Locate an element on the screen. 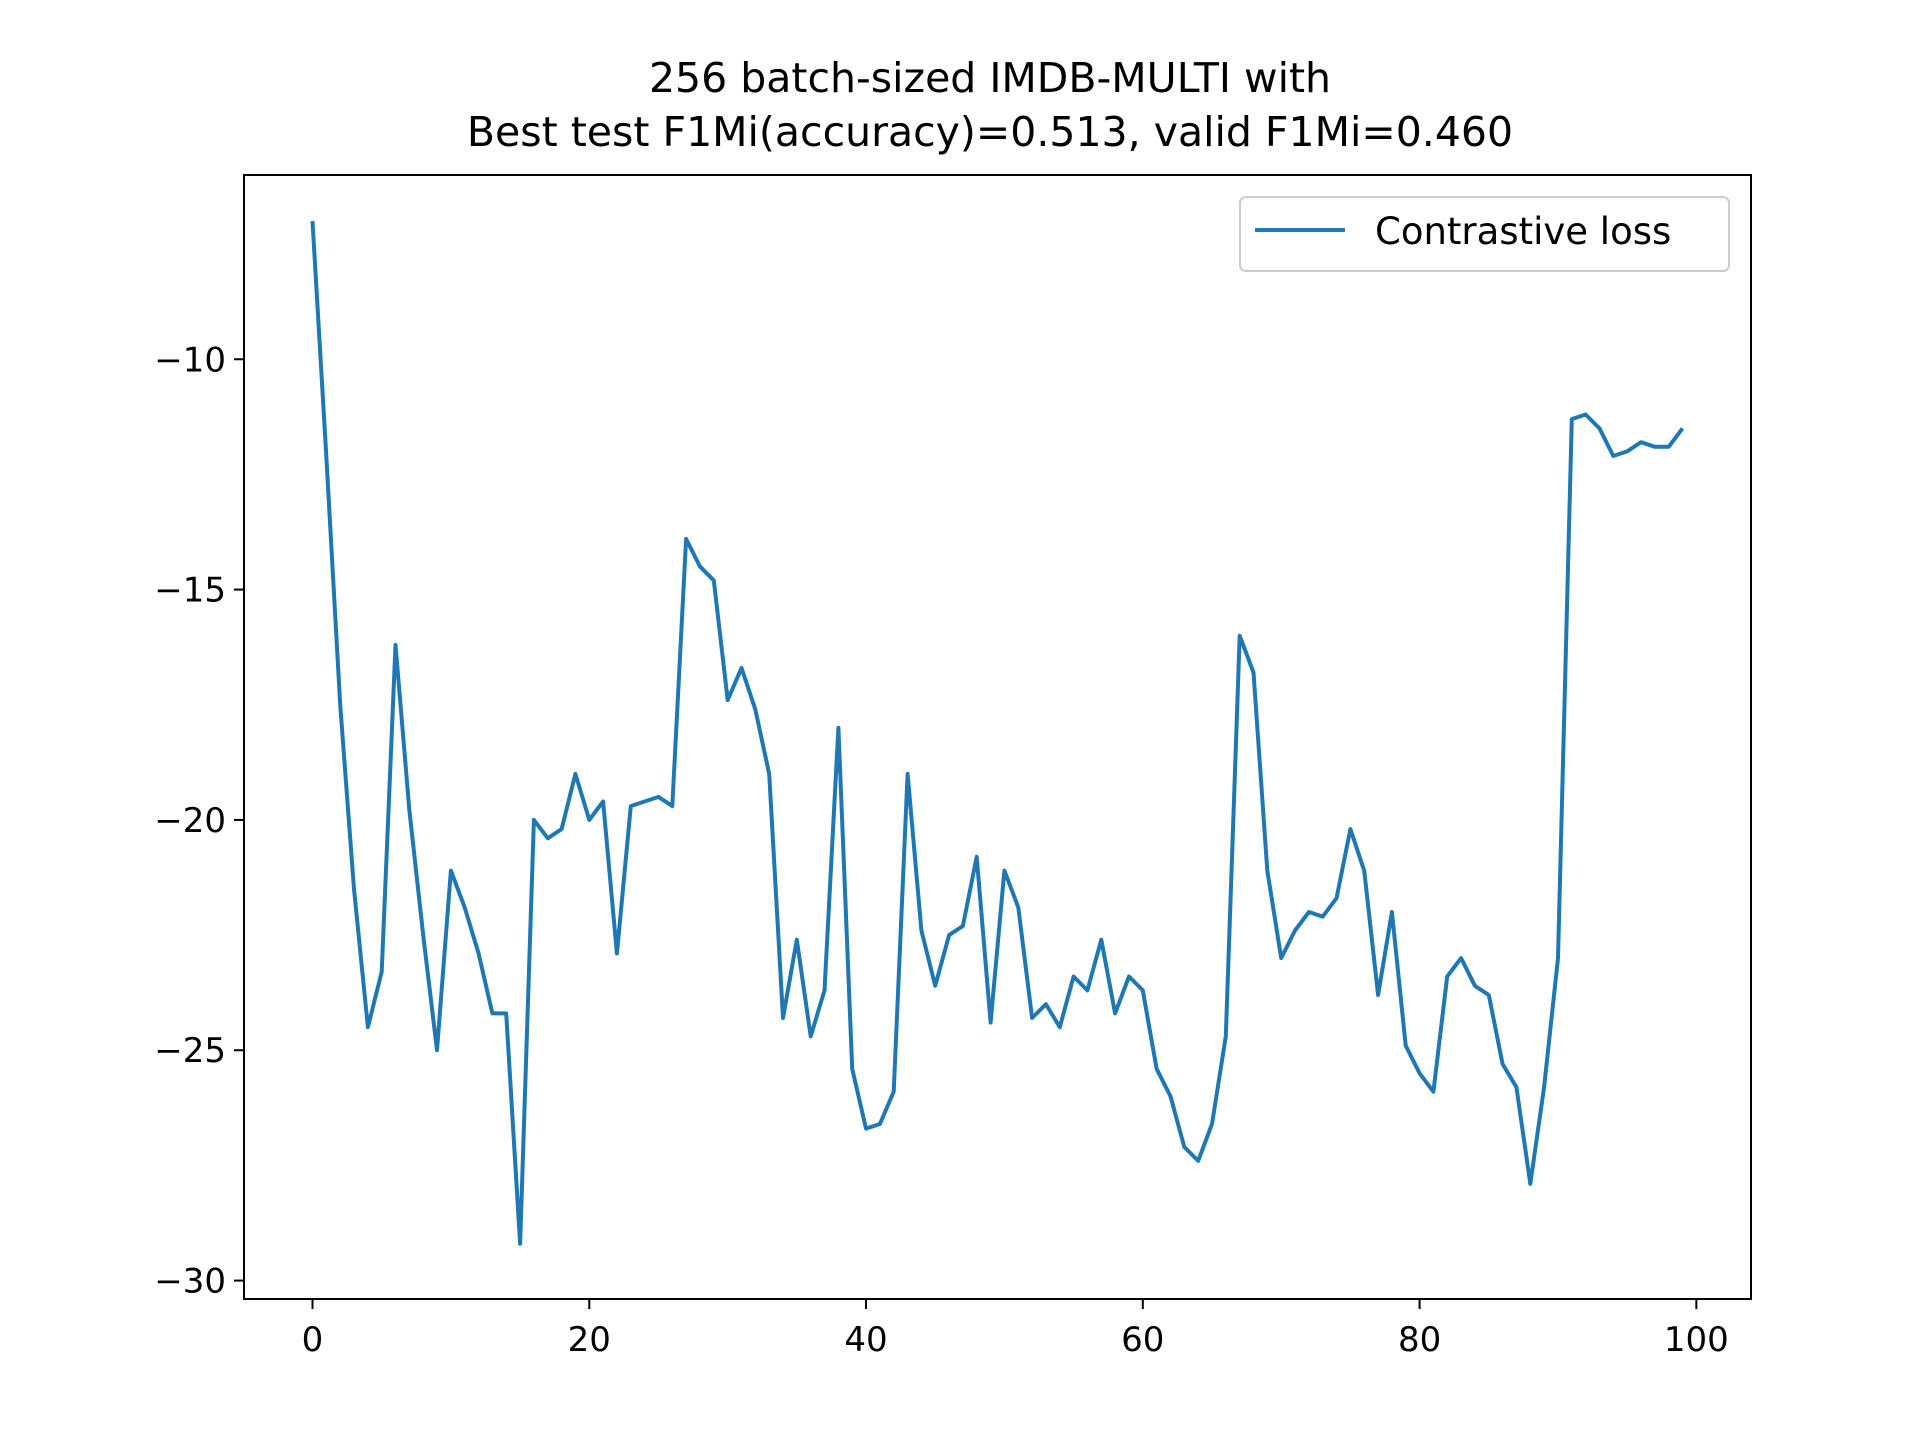 The height and width of the screenshot is (1440, 1920). x-tick-label: 20 is located at coordinates (589, 1340).